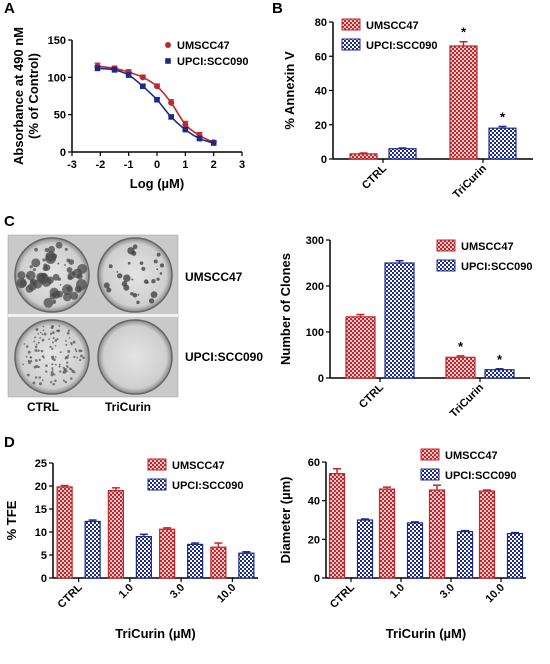  Describe the element at coordinates (464, 32) in the screenshot. I see `significance-marker: *` at that location.